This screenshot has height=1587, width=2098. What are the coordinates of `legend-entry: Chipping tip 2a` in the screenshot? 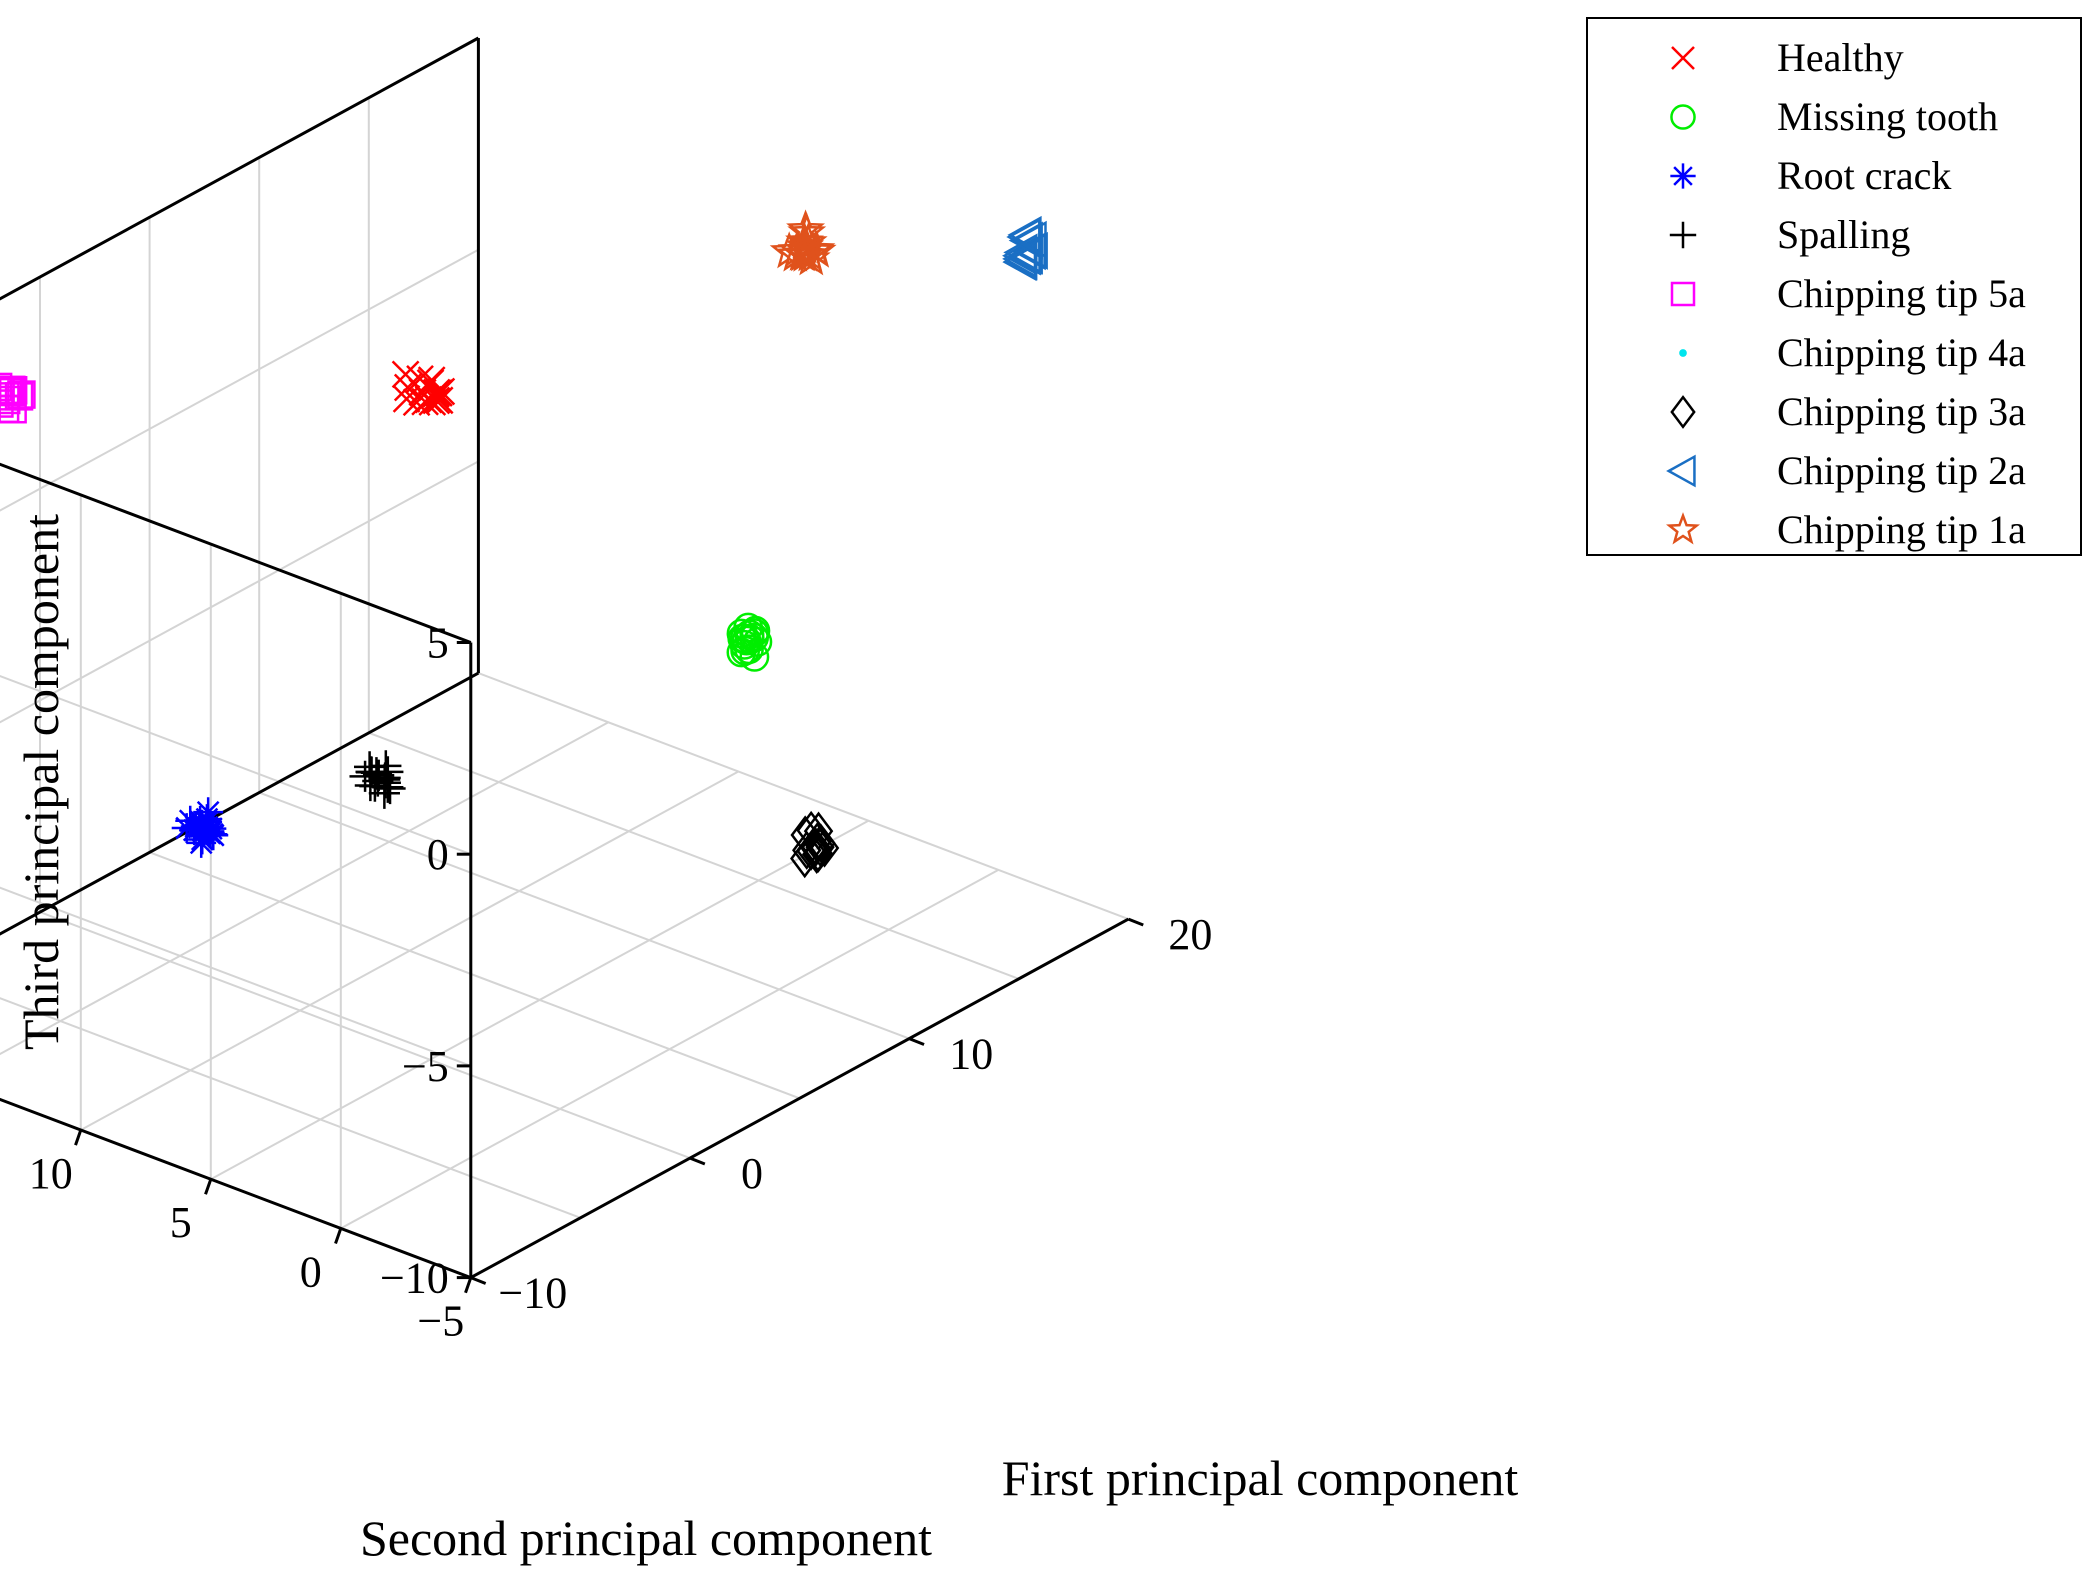 It's located at (1846, 470).